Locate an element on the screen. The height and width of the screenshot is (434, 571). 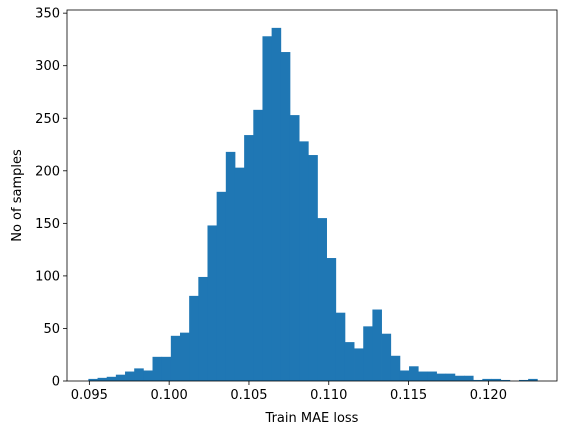
y-tick-label: 300 is located at coordinates (47, 66).